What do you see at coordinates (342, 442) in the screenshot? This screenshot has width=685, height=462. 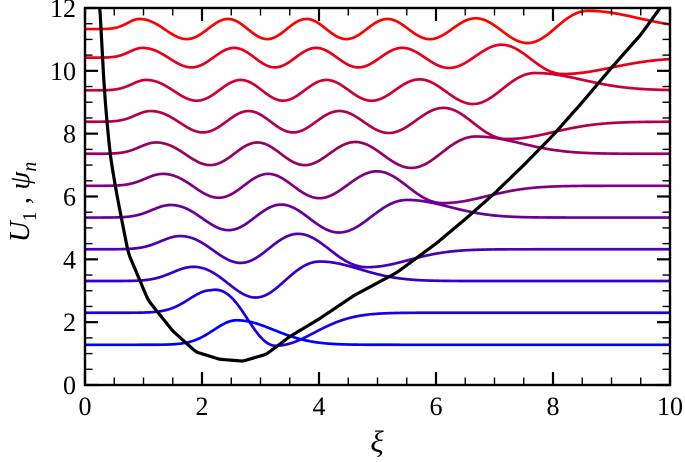 I see `x-axis-label: ξ` at bounding box center [342, 442].